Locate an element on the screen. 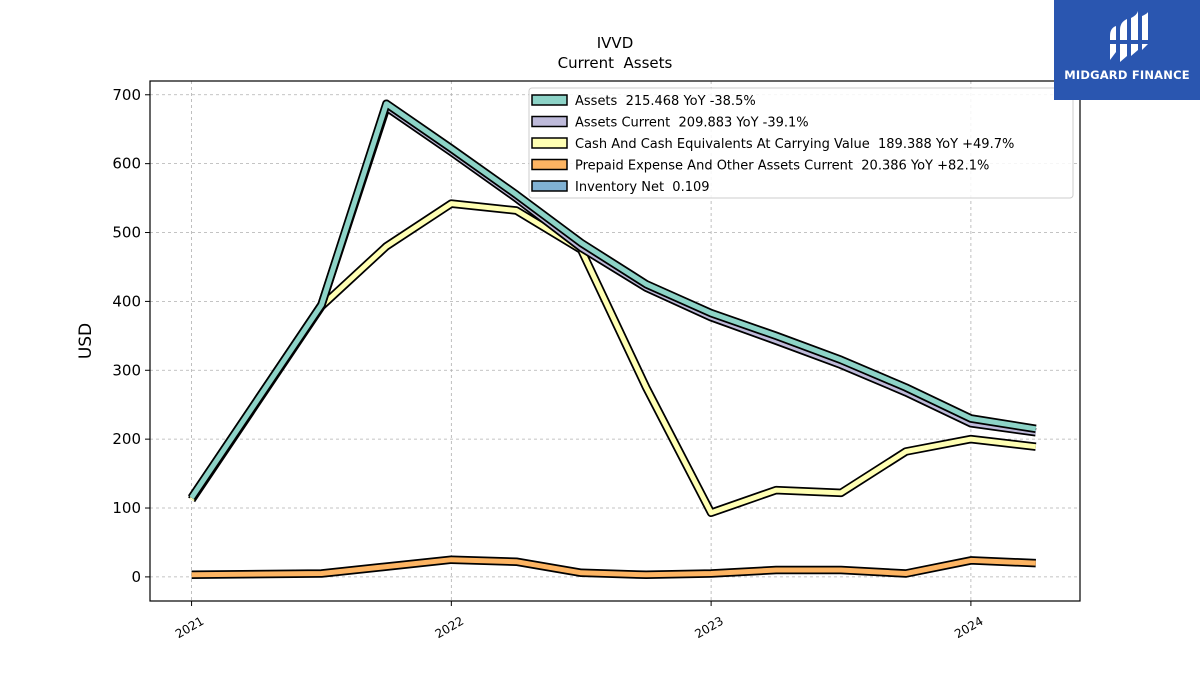 This screenshot has width=1200, height=675. y-axis-label: USD is located at coordinates (86, 341).